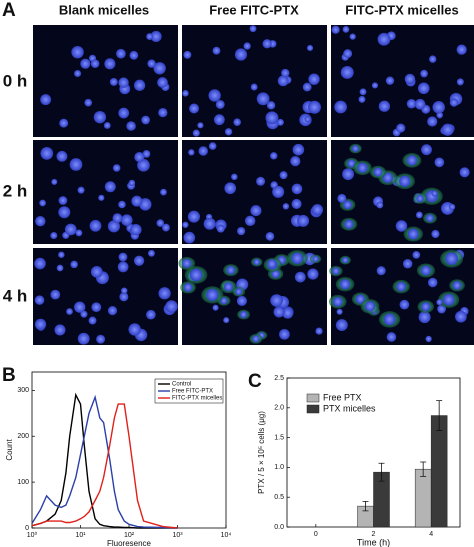 The height and width of the screenshot is (547, 474). What do you see at coordinates (197, 399) in the screenshot?
I see `legend-label: FITC-PTX micelles` at bounding box center [197, 399].